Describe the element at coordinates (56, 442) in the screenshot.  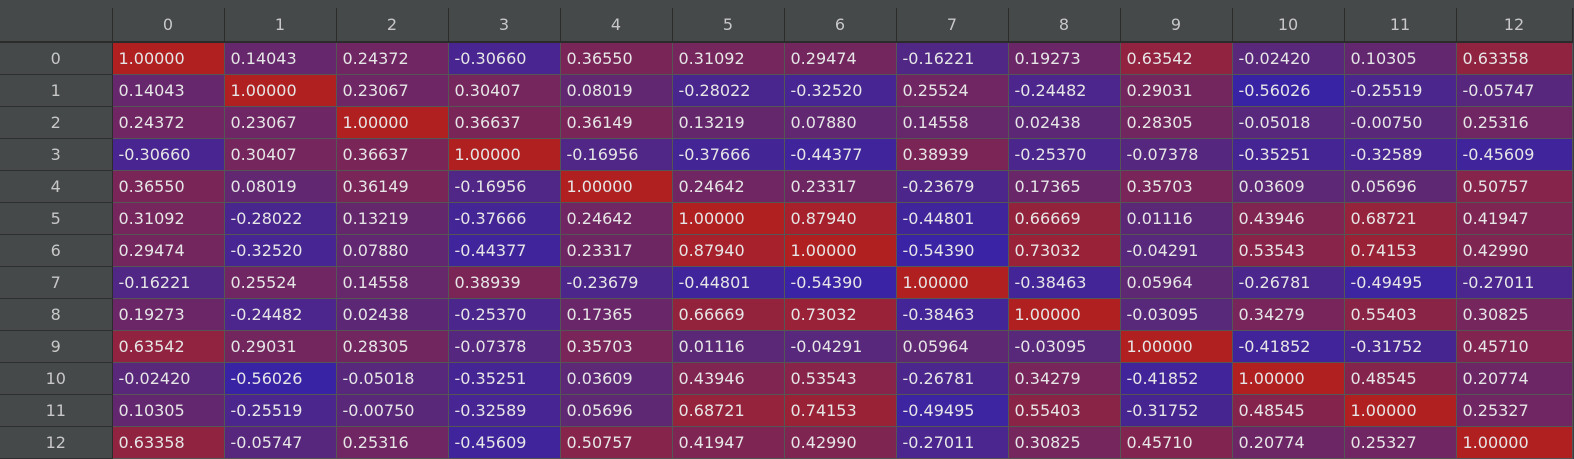
I see `row-header-12: 12` at that location.